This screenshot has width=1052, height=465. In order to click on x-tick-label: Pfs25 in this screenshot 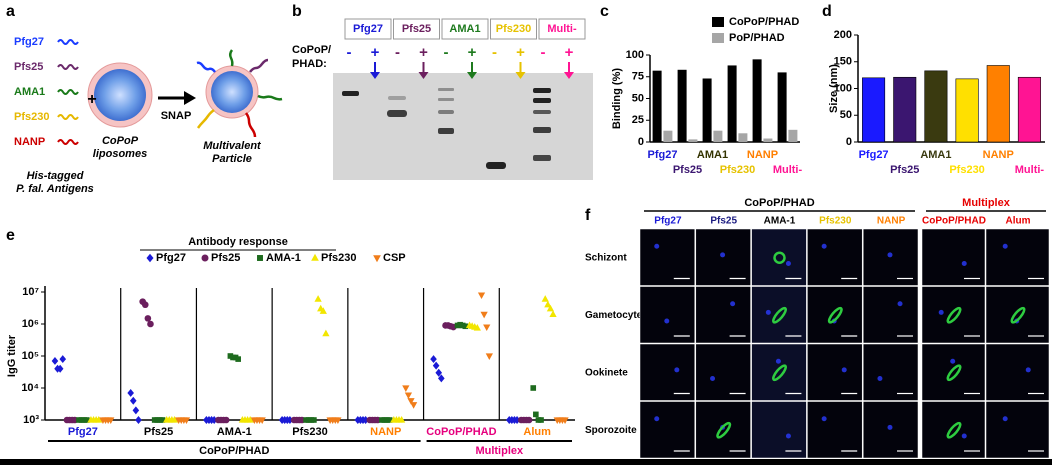, I will do `click(904, 170)`.